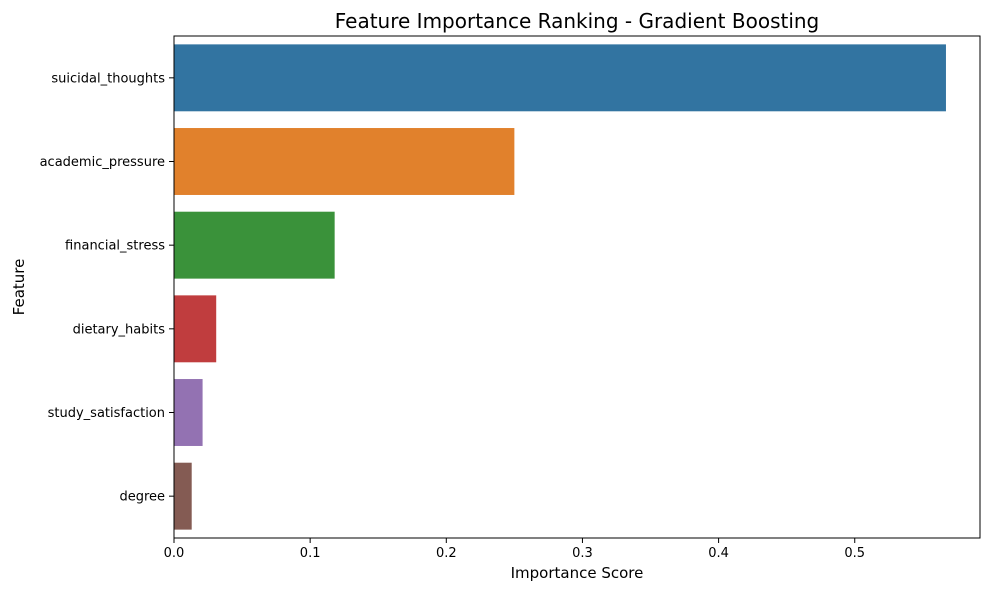 The height and width of the screenshot is (590, 989). What do you see at coordinates (514, 549) in the screenshot?
I see `x-axis: 0.0 0.1 0.2 0.3 0.4 0.5` at bounding box center [514, 549].